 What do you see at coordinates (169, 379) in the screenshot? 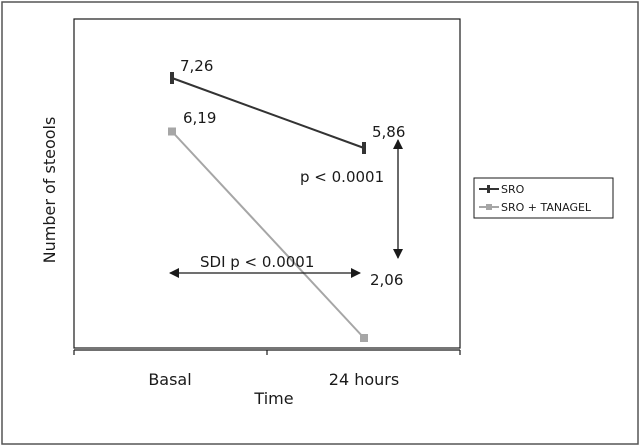
I see `x-tick-label-basal: Basal` at bounding box center [169, 379].